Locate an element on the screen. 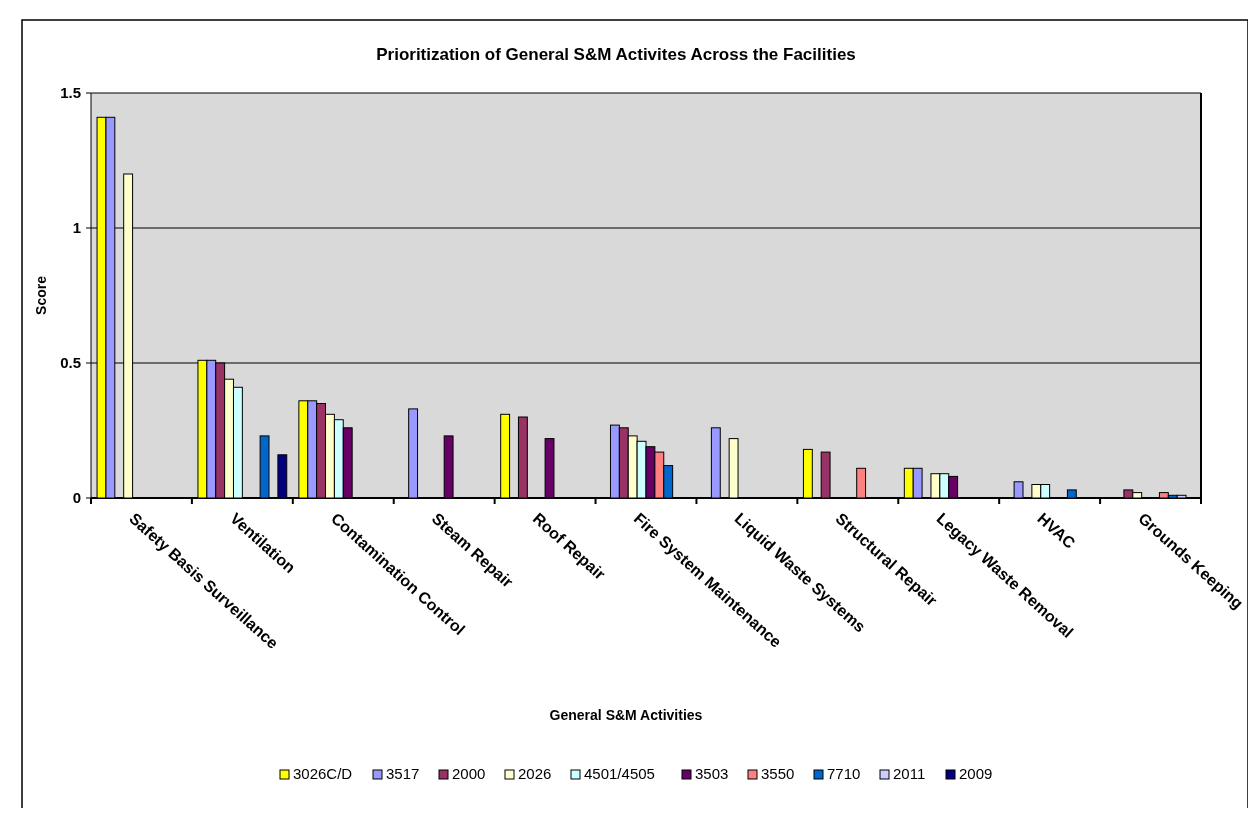 The height and width of the screenshot is (817, 1259). legend-label: 2000 is located at coordinates (469, 773).